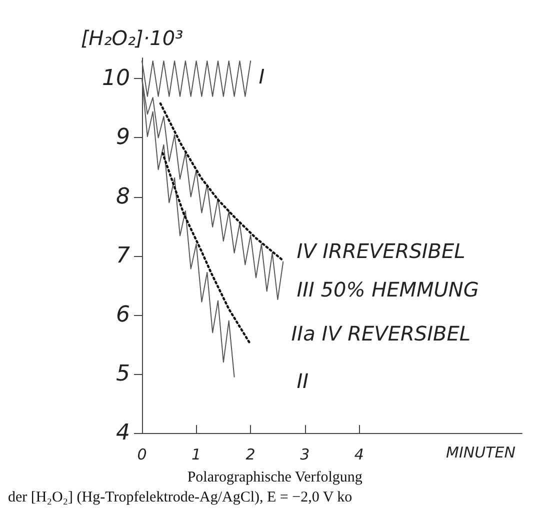  Describe the element at coordinates (197, 455) in the screenshot. I see `x-tick-label: 1` at that location.